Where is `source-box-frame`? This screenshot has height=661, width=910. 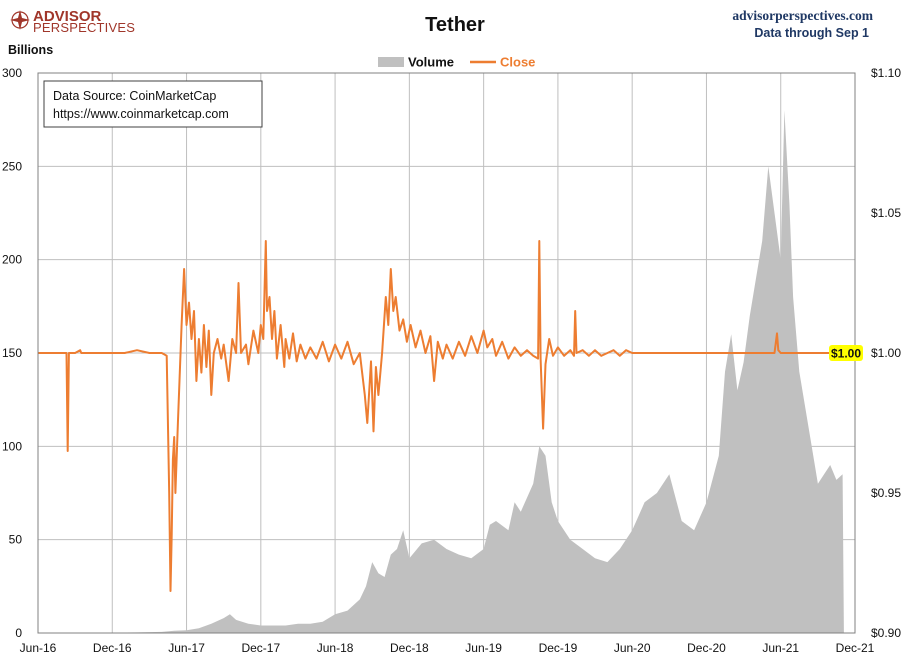
source-box-frame is located at coordinates (153, 104).